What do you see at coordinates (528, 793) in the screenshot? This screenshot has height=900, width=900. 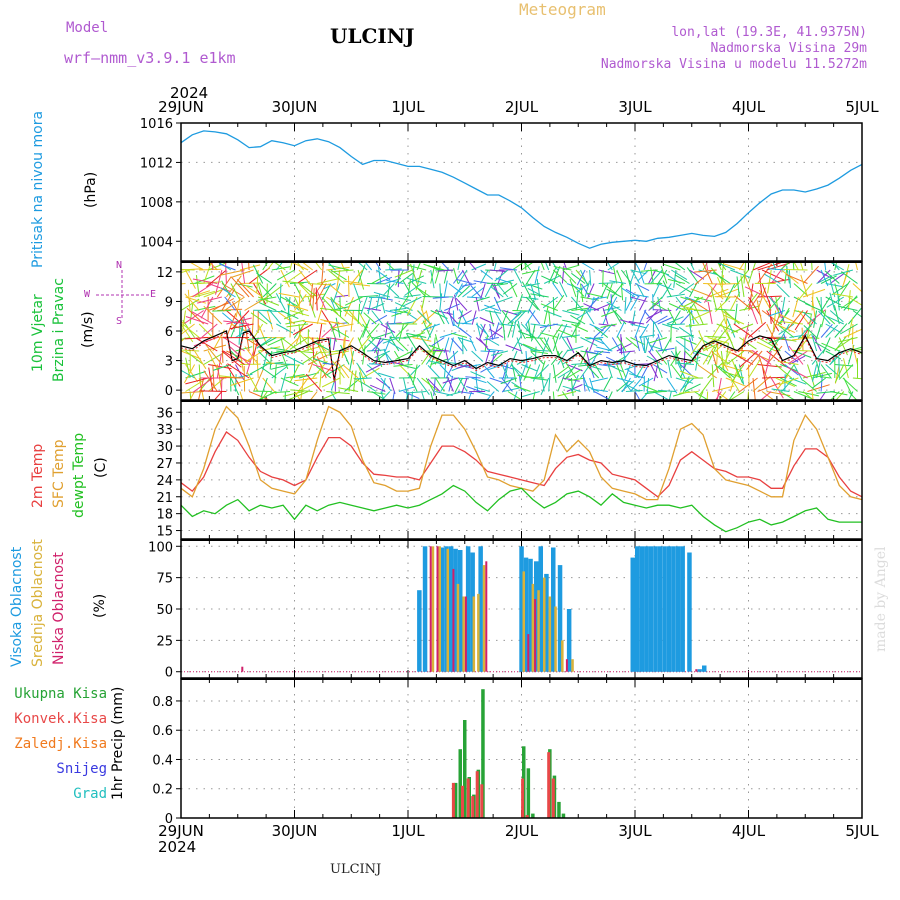 I see `total-rain-bar` at bounding box center [528, 793].